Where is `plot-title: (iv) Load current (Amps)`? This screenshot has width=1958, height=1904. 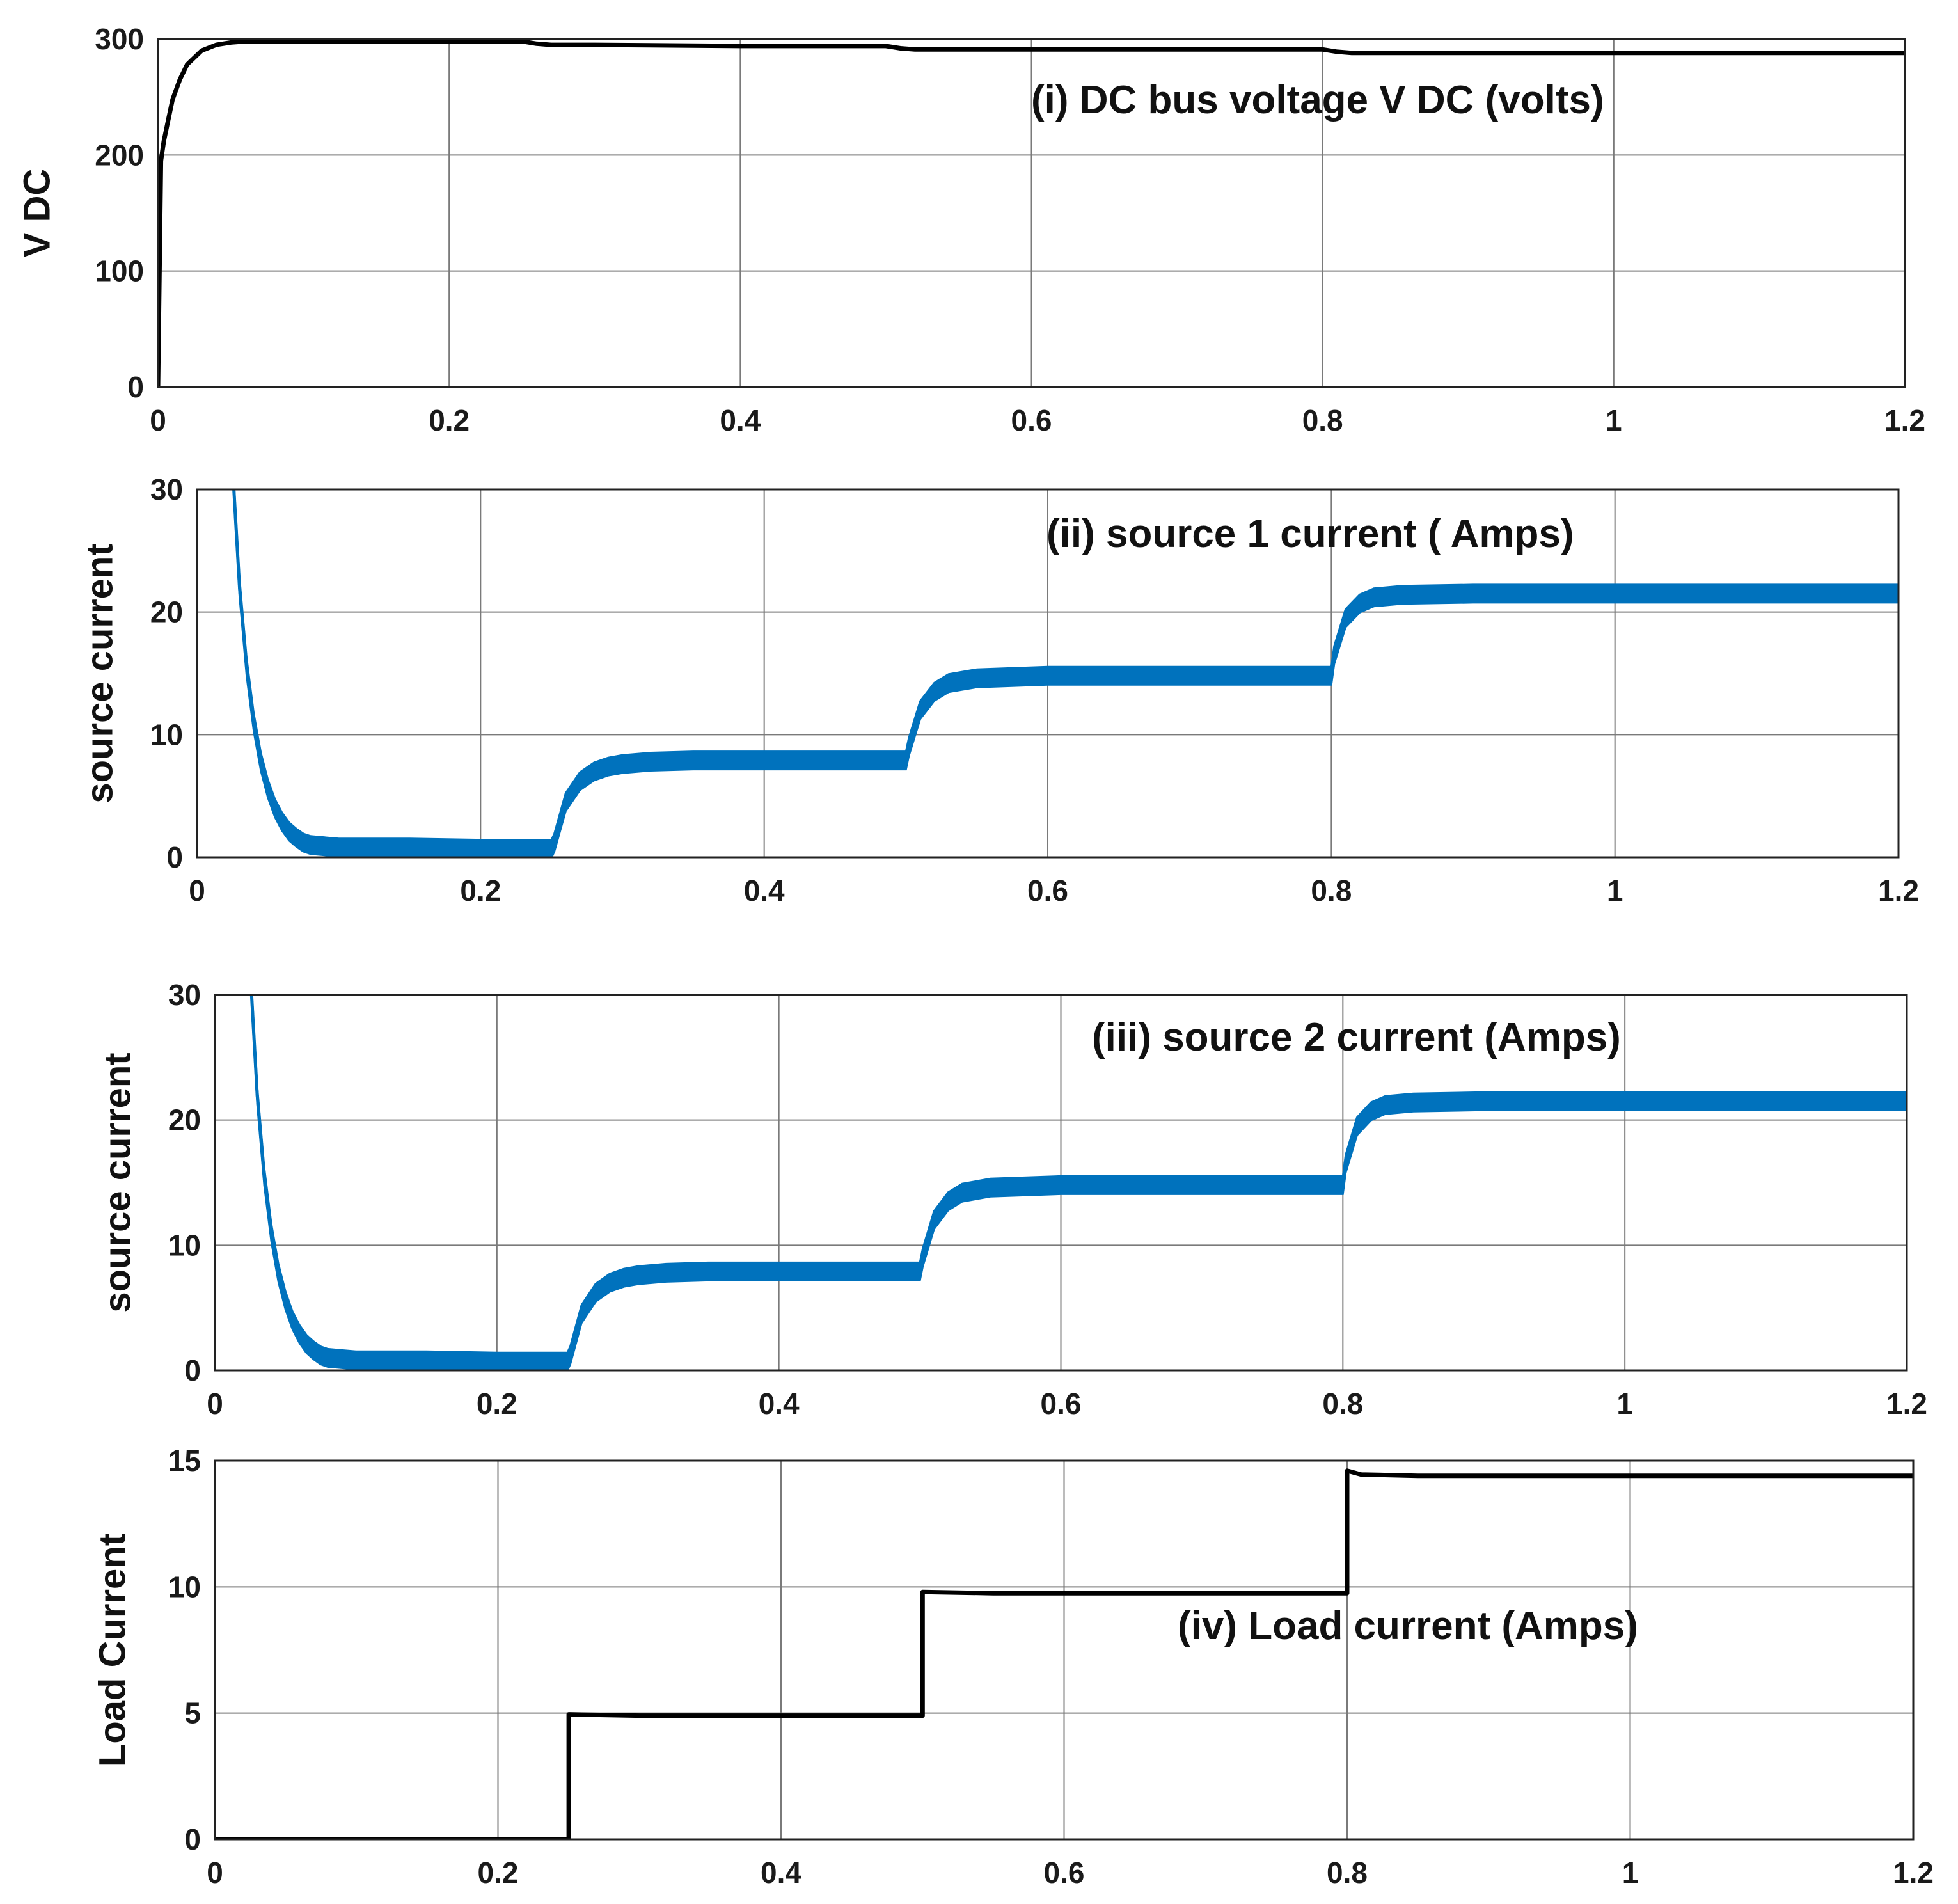
plot-title: (iv) Load current (Amps) is located at coordinates (1408, 1626).